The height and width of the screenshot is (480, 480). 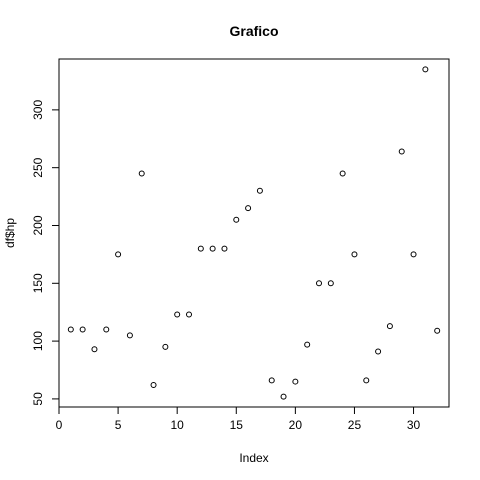 I want to click on x-tick-label: 10, so click(x=178, y=425).